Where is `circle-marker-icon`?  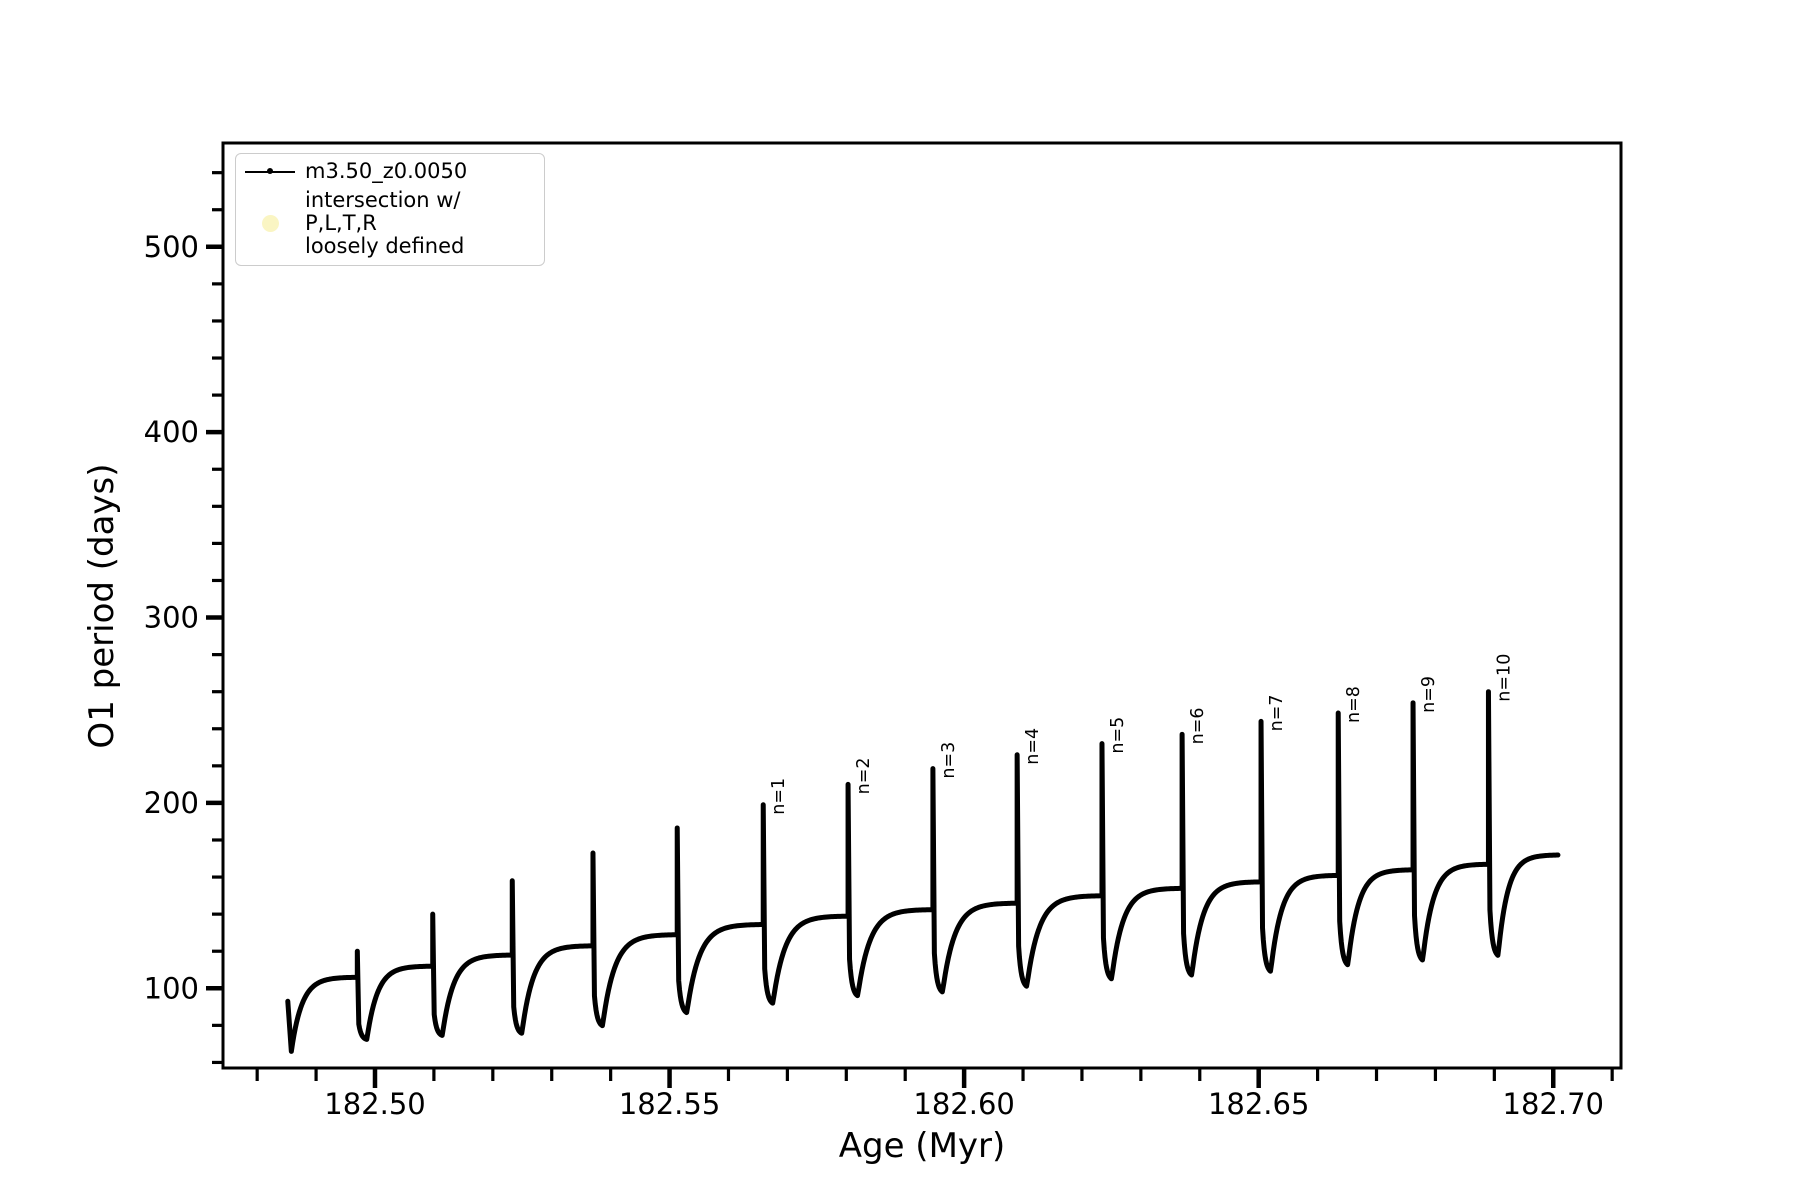 circle-marker-icon is located at coordinates (270, 223).